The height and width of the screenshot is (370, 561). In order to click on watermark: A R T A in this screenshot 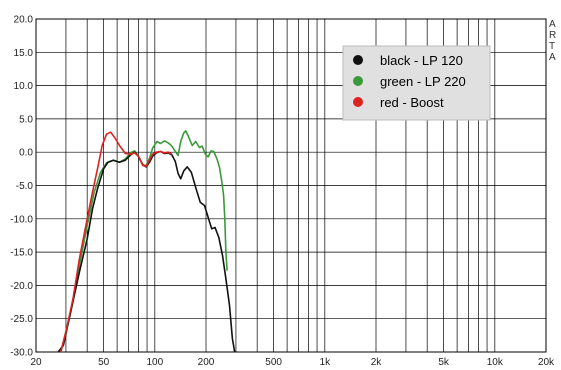, I will do `click(552, 41)`.